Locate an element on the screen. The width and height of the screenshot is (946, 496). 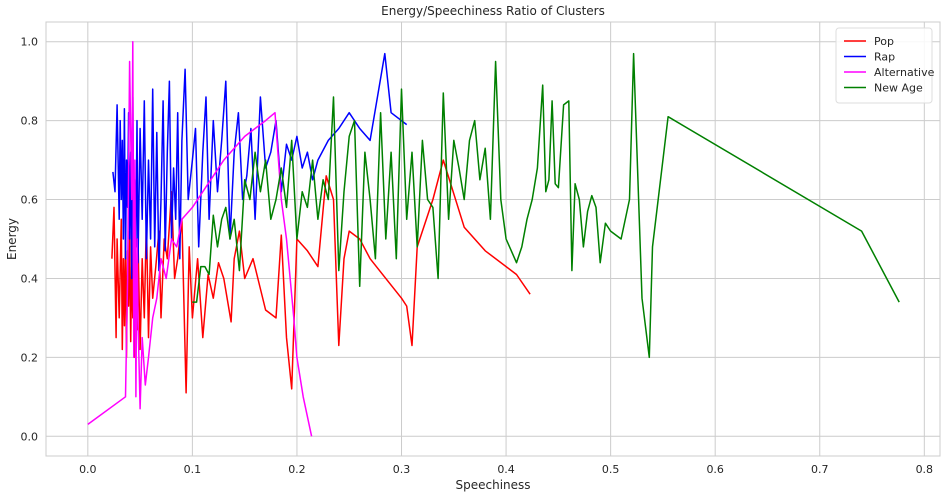
y-axis-label: Energy is located at coordinates (12, 239).